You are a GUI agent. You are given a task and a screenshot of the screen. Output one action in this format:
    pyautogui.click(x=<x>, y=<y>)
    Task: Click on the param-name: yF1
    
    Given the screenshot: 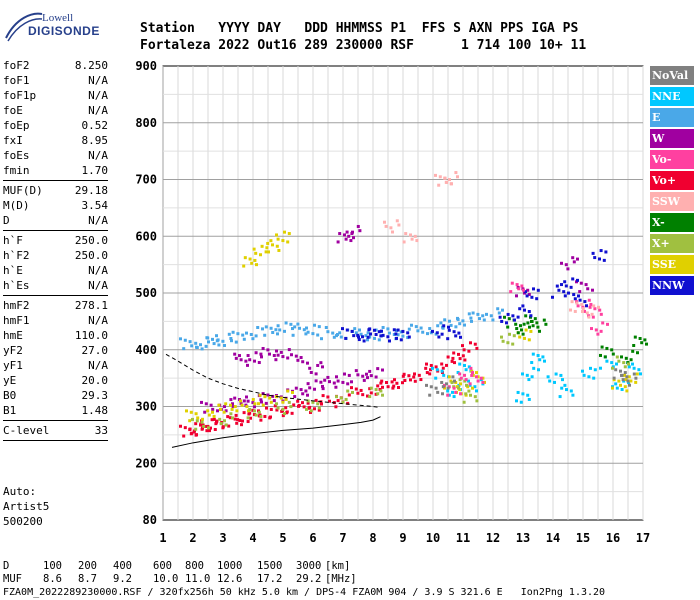 What is the action you would take?
    pyautogui.click(x=13, y=365)
    